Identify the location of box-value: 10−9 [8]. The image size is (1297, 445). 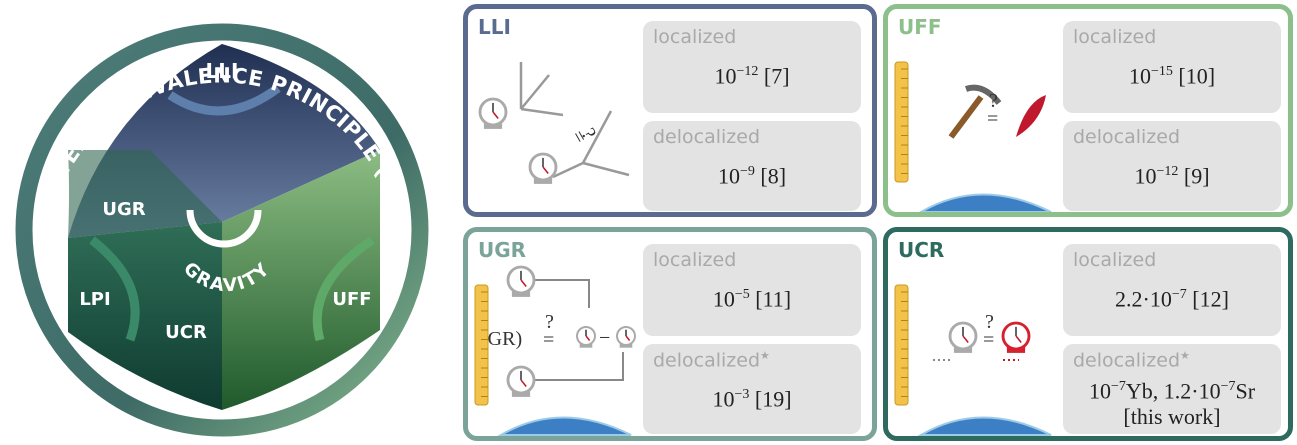
(752, 174).